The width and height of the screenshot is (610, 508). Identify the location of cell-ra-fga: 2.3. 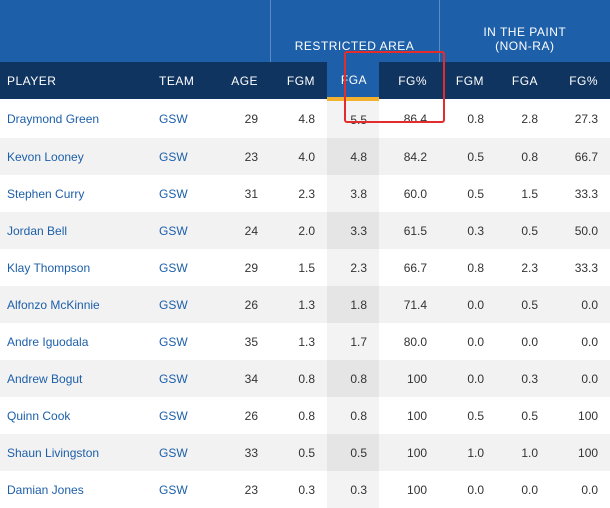
(353, 267).